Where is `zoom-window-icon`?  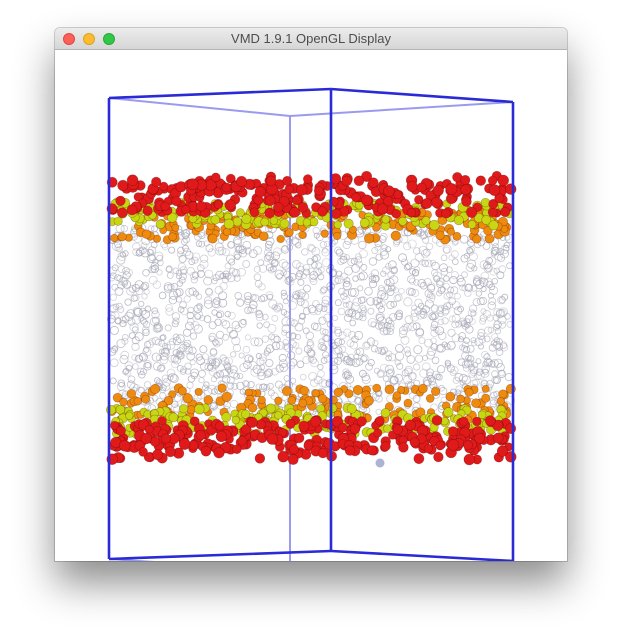
zoom-window-icon is located at coordinates (109, 39).